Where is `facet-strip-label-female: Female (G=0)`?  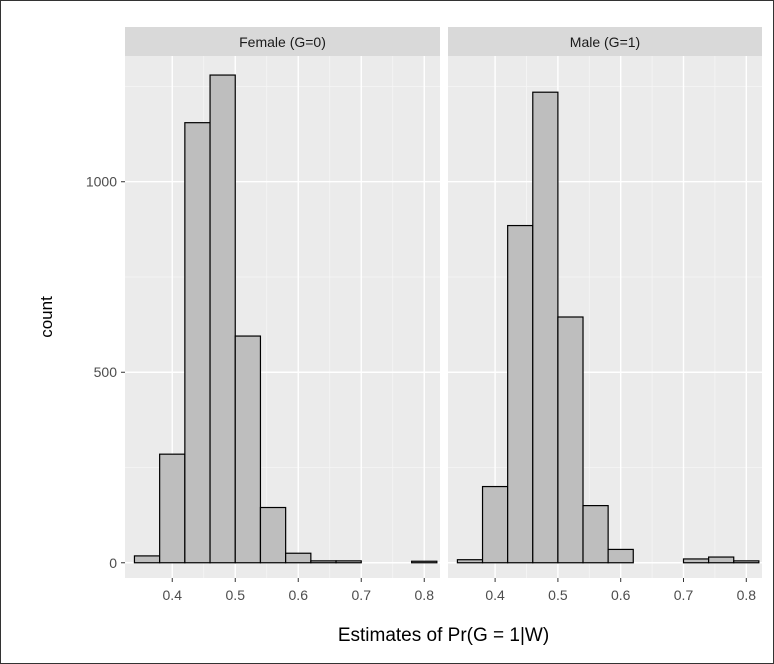
facet-strip-label-female: Female (G=0) is located at coordinates (282, 42).